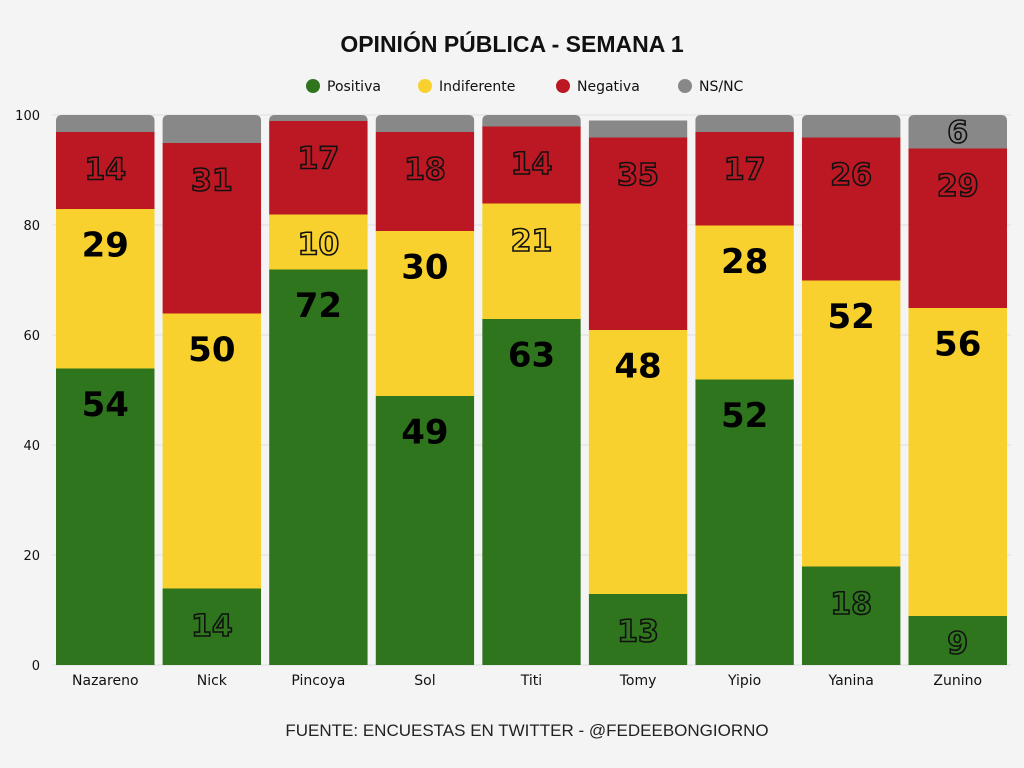 The height and width of the screenshot is (768, 1024). Describe the element at coordinates (31, 556) in the screenshot. I see `y-tick-label: 20` at that location.